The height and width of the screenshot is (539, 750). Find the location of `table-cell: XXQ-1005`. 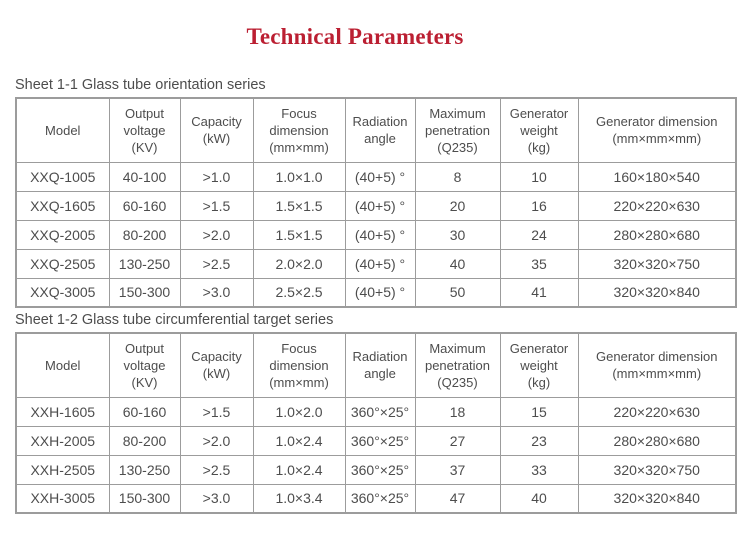

table-cell: XXQ-1005 is located at coordinates (62, 176).